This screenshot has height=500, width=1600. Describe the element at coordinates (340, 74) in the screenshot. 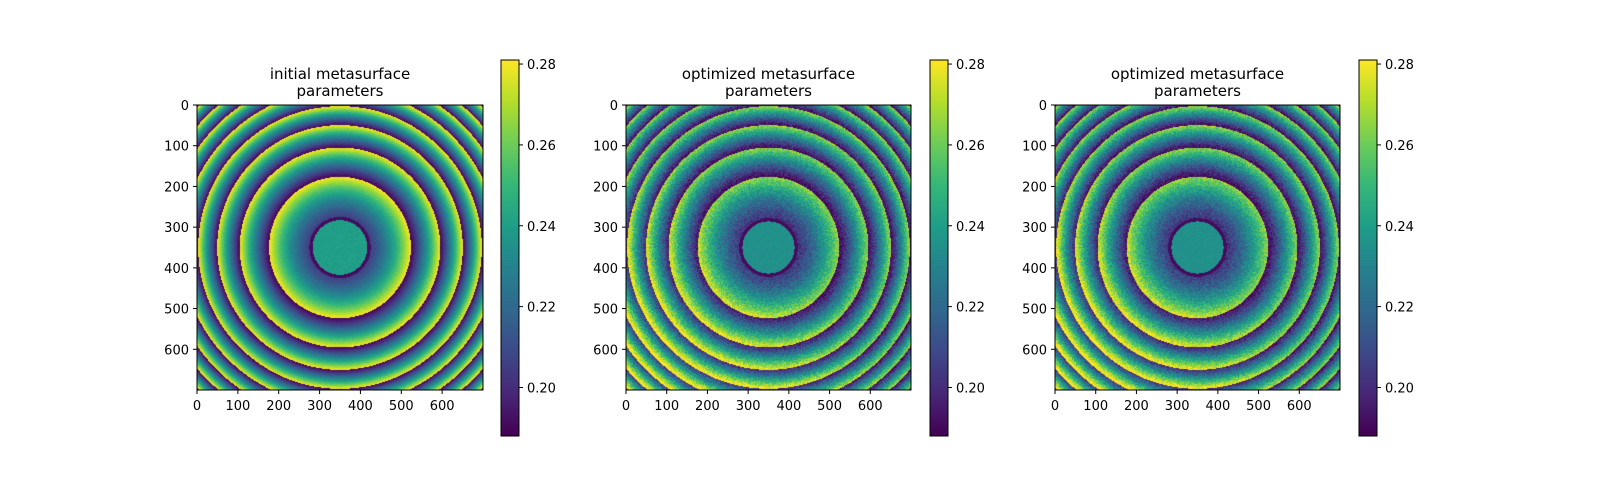

I see `panel-title: initial metasurface` at that location.